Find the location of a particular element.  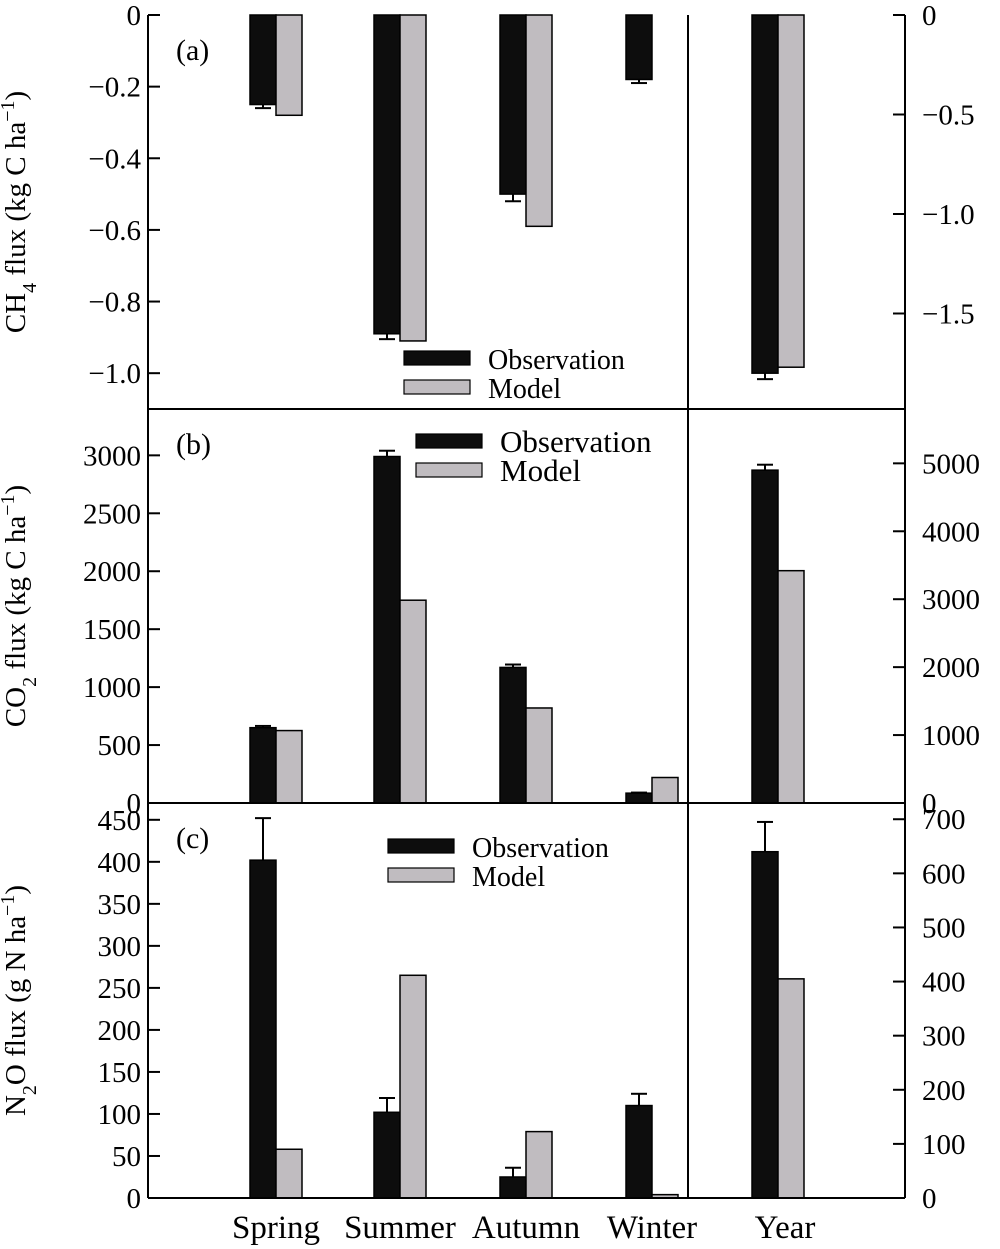

left-tick-label: 250 is located at coordinates (120, 989).